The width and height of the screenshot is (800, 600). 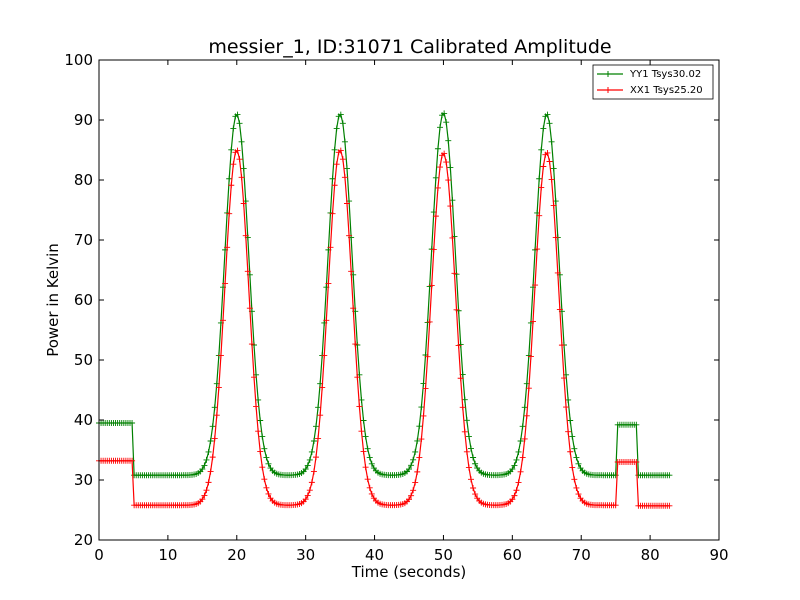 I want to click on y-tick-label: 80, so click(x=83, y=180).